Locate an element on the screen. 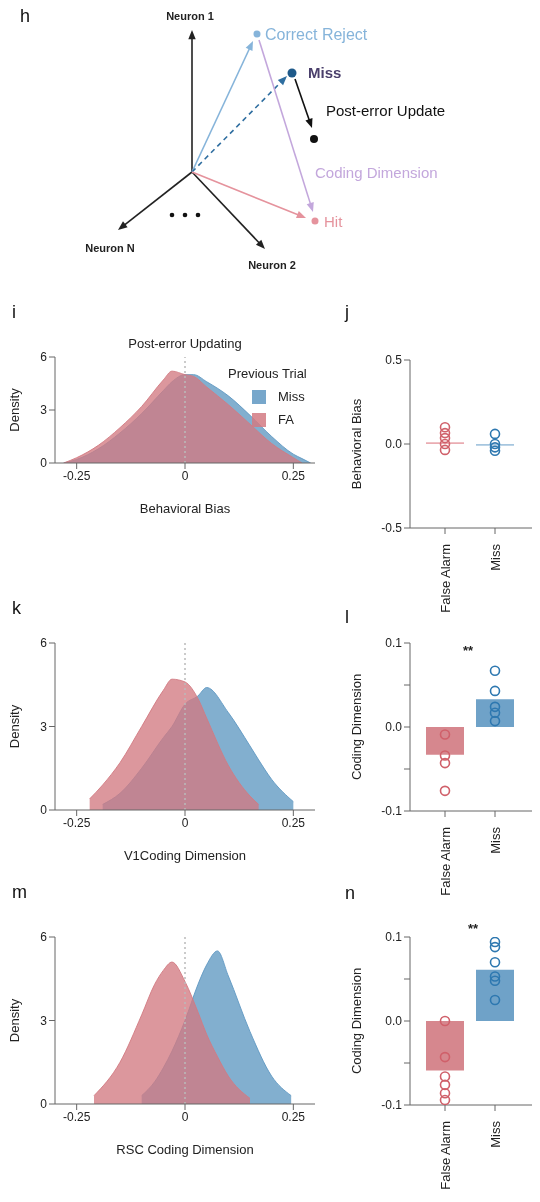  chart-title: Post-error Updating is located at coordinates (185, 343).